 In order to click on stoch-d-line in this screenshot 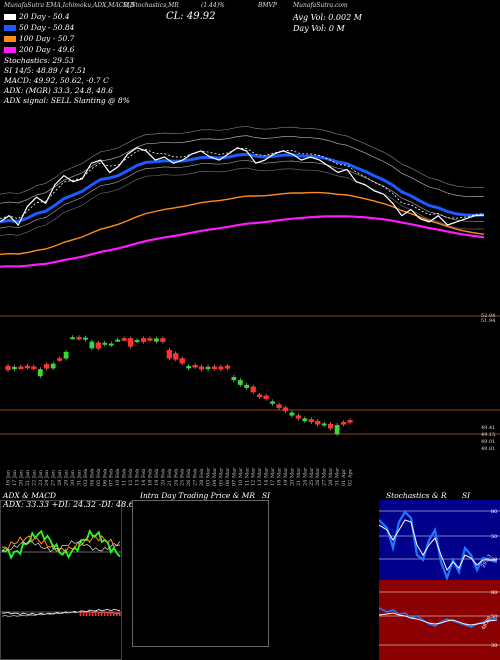, I will do `click(438, 545)`.